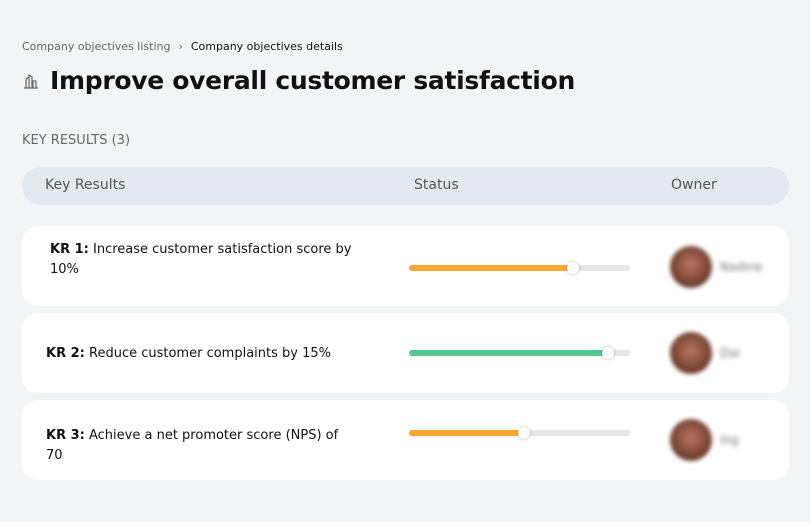 This screenshot has width=810, height=522. Describe the element at coordinates (436, 185) in the screenshot. I see `header-status: Status` at that location.